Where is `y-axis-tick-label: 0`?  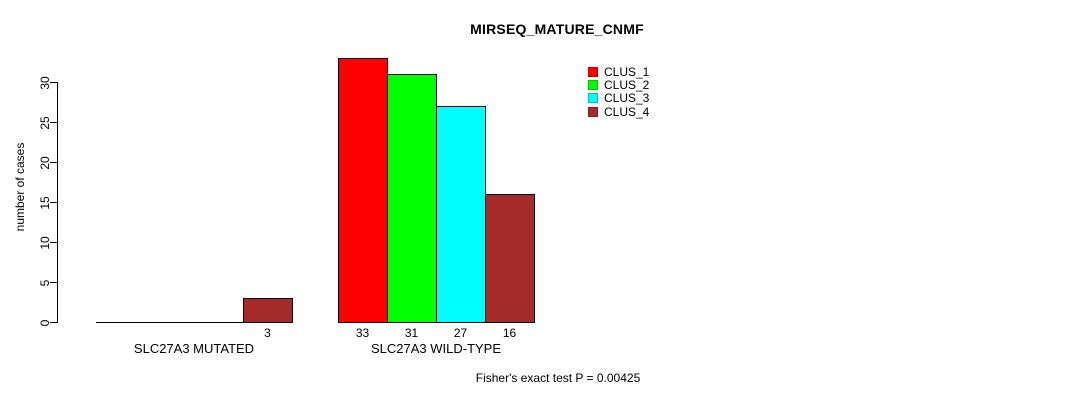 y-axis-tick-label: 0 is located at coordinates (45, 322).